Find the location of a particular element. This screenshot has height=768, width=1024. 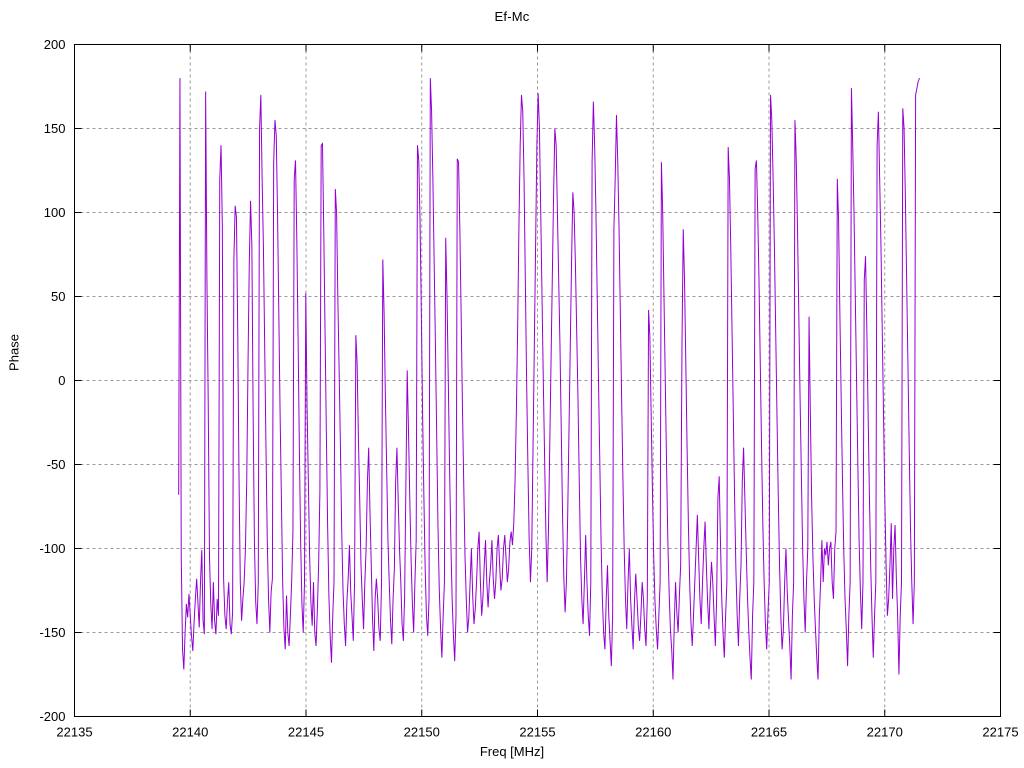

y-tick-label: 0 is located at coordinates (61, 380).